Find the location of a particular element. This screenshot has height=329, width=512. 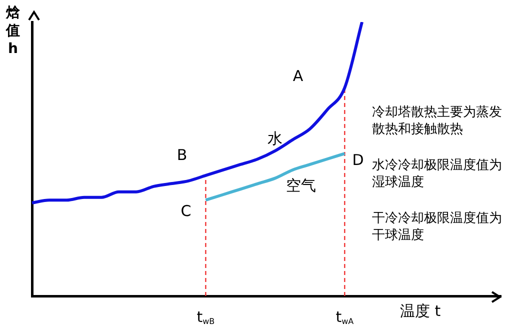

y-axis-title: 焓值 h is located at coordinates (12, 31).